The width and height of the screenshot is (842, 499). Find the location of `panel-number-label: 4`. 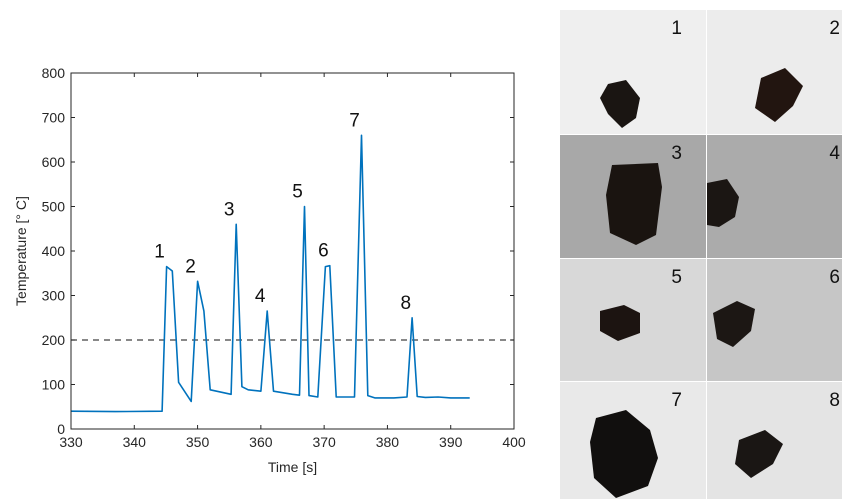

panel-number-label: 4 is located at coordinates (834, 153).